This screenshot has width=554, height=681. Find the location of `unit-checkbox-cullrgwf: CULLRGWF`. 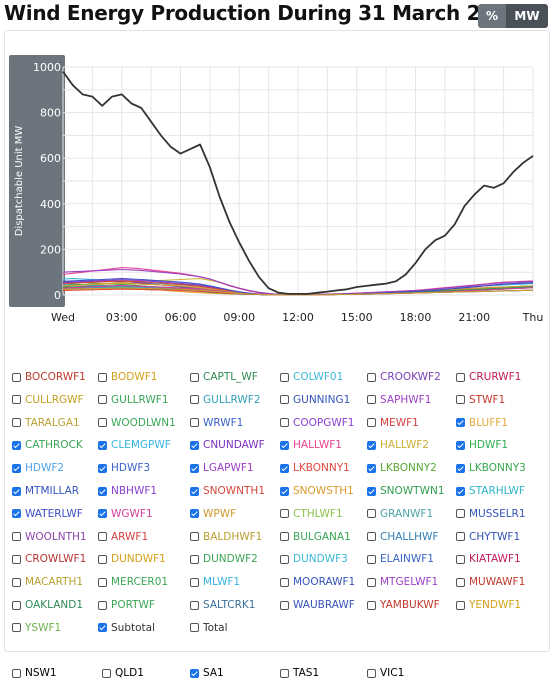

unit-checkbox-cullrgwf: CULLRGWF is located at coordinates (48, 400).